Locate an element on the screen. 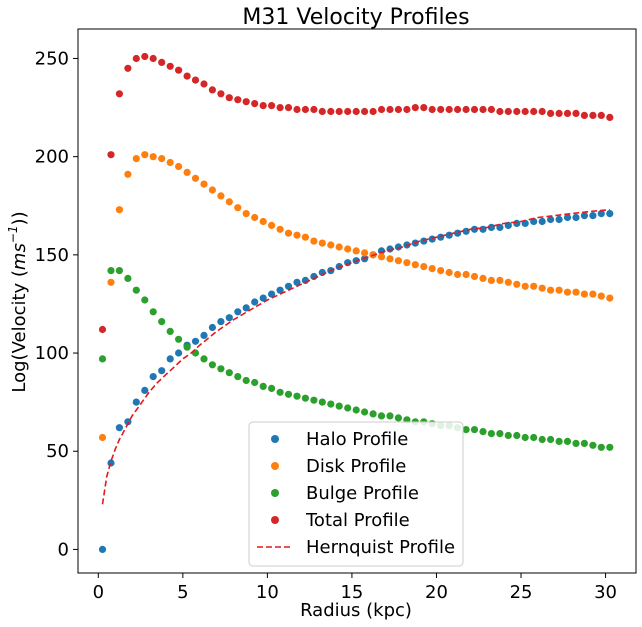 Image resolution: width=642 pixels, height=627 pixels. total-profile-legend-swatch is located at coordinates (275, 520).